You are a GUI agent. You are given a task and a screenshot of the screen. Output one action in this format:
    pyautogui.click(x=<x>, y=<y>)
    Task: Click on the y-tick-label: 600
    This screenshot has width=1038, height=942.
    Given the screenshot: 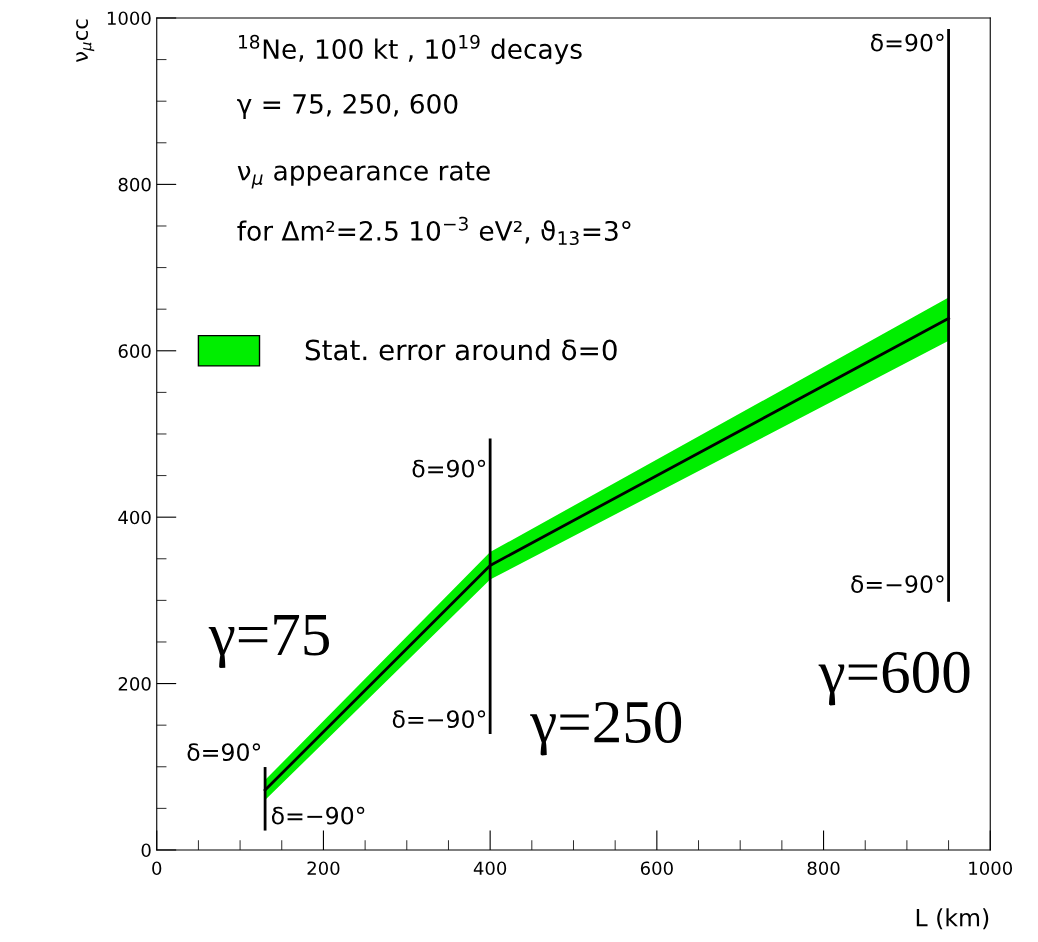 What is the action you would take?
    pyautogui.click(x=134, y=351)
    